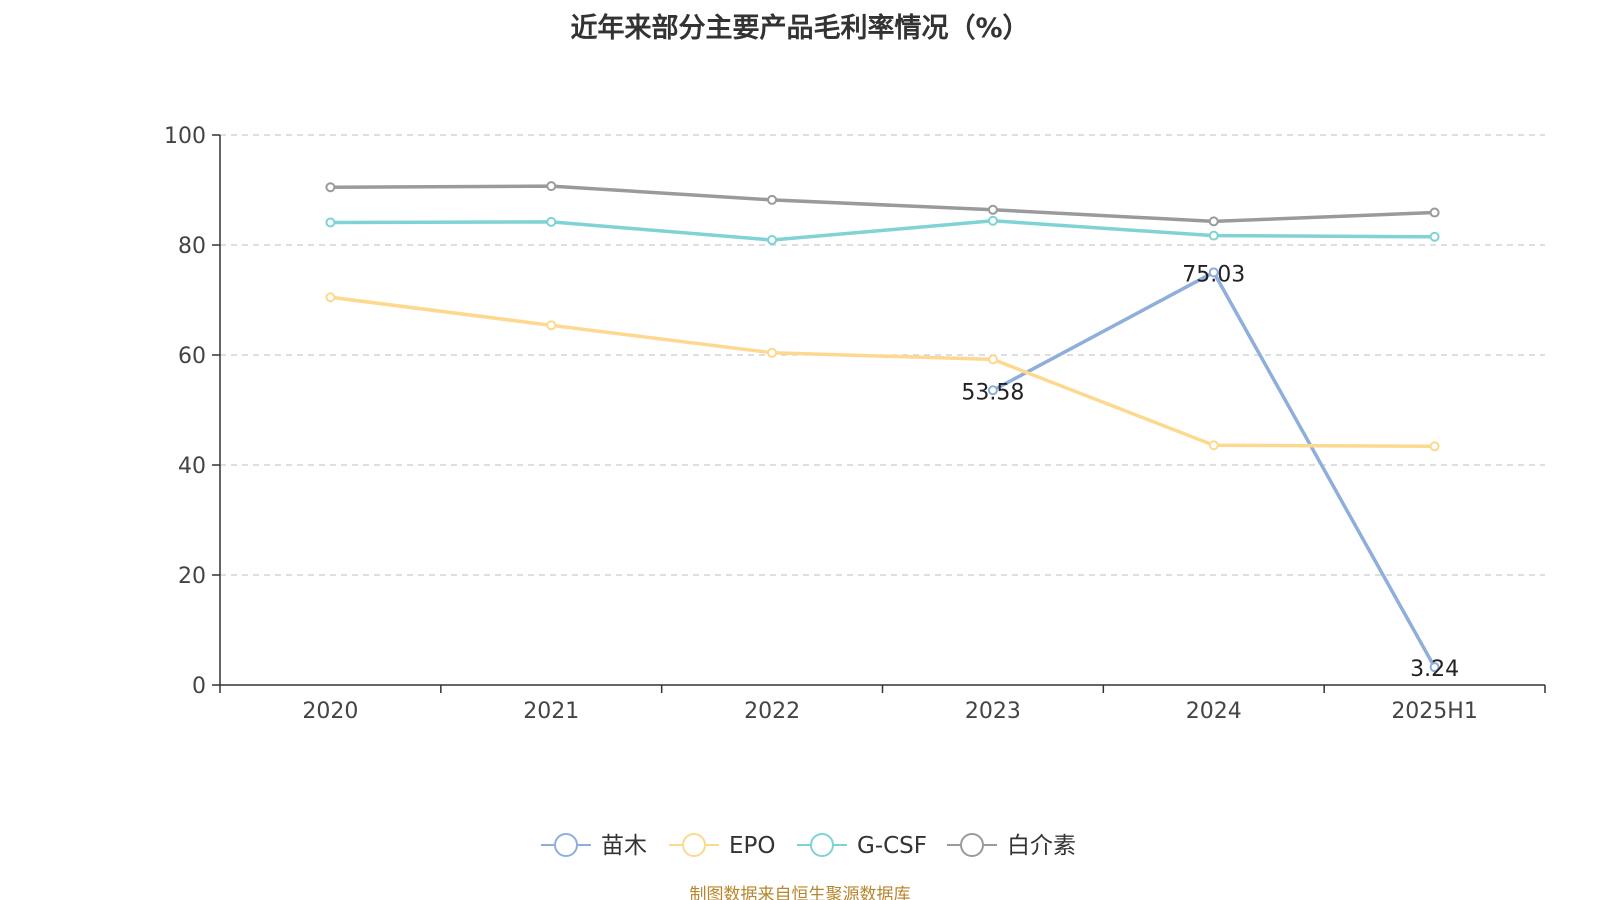  What do you see at coordinates (192, 356) in the screenshot?
I see `y-tick-label: 60` at bounding box center [192, 356].